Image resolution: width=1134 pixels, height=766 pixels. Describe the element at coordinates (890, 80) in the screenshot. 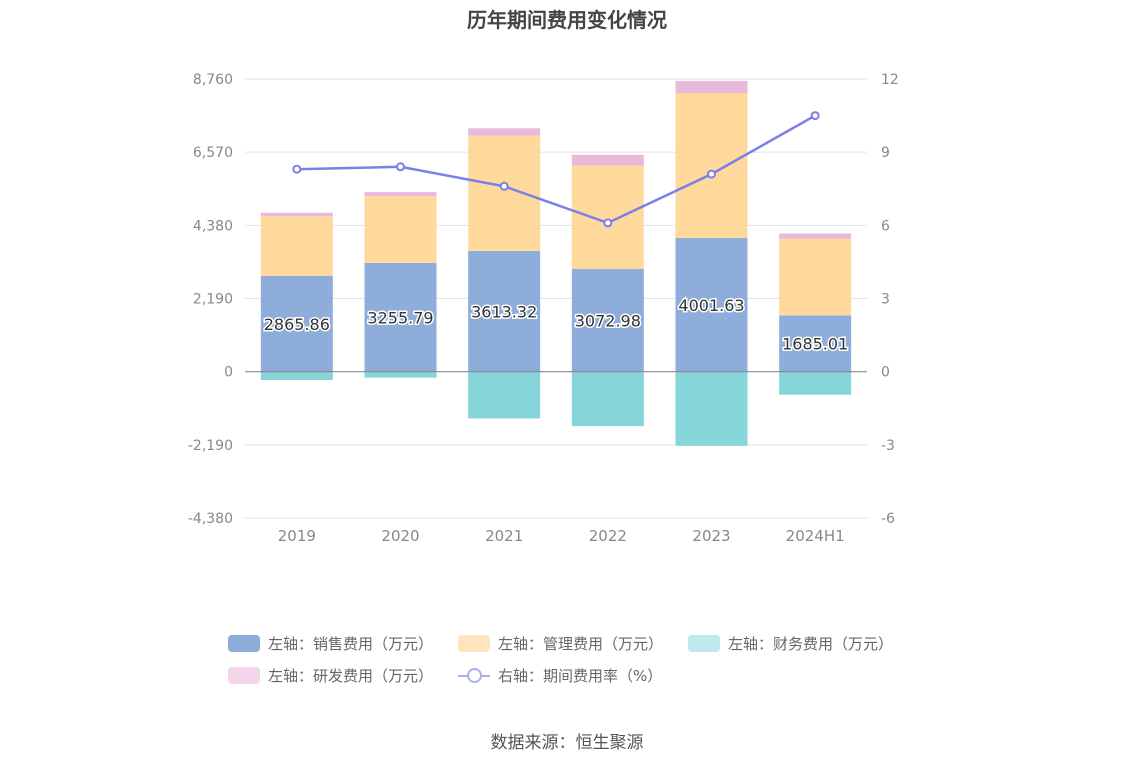

I see `right-tick-label: 12` at that location.